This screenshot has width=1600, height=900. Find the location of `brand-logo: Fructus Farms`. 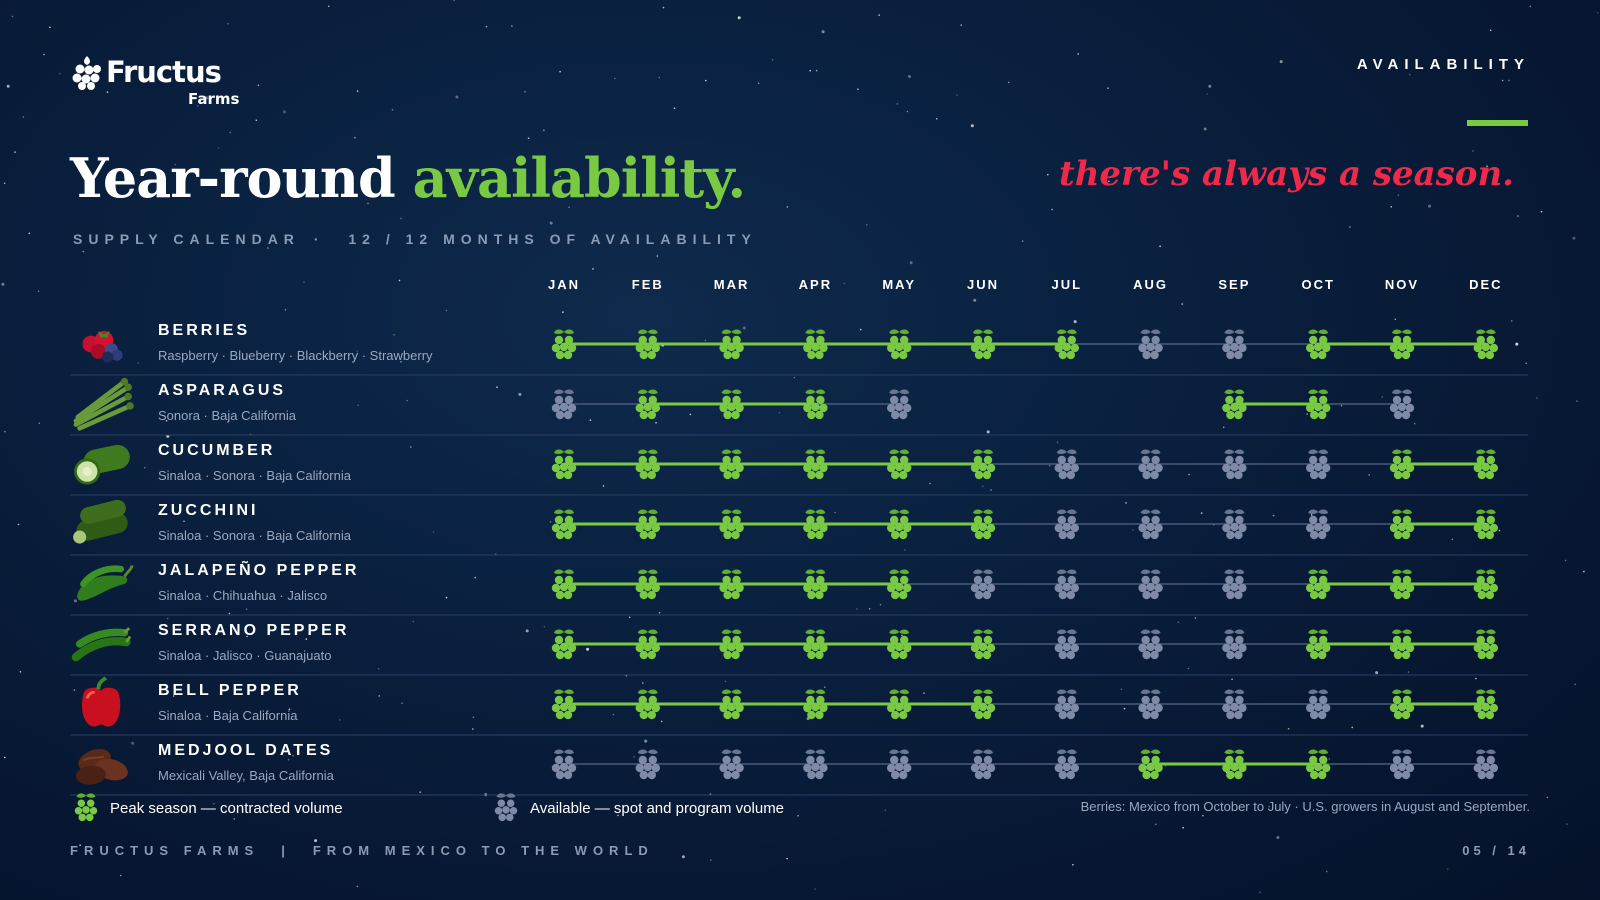

brand-logo: Fructus Farms is located at coordinates (160, 82).